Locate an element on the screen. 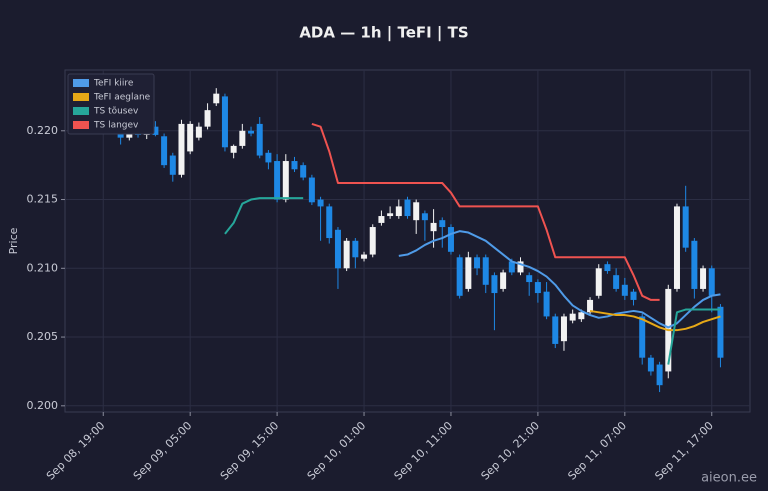  y-tick-label: 0.215 is located at coordinates (43, 199).